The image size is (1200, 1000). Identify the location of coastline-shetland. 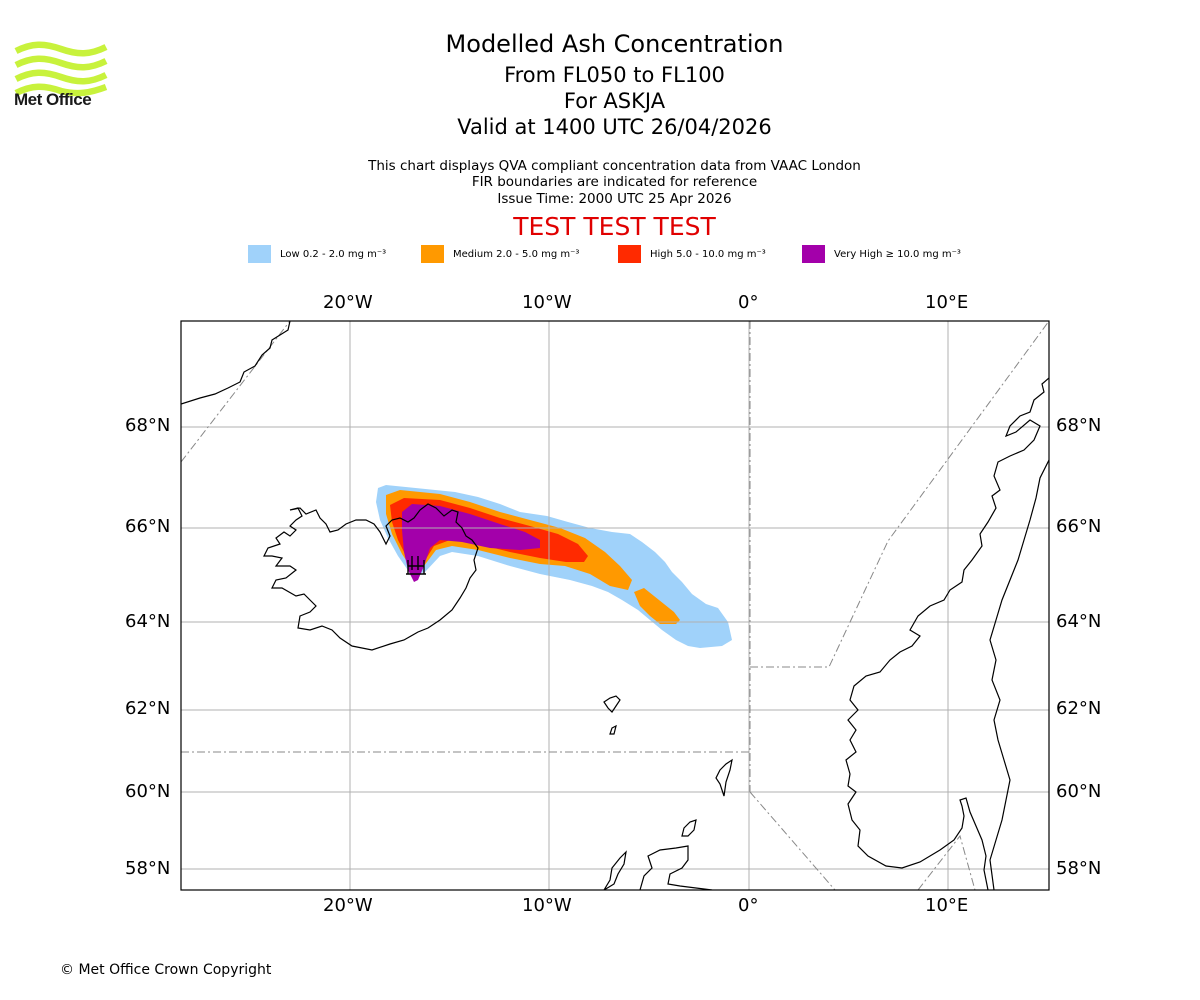
(724, 777).